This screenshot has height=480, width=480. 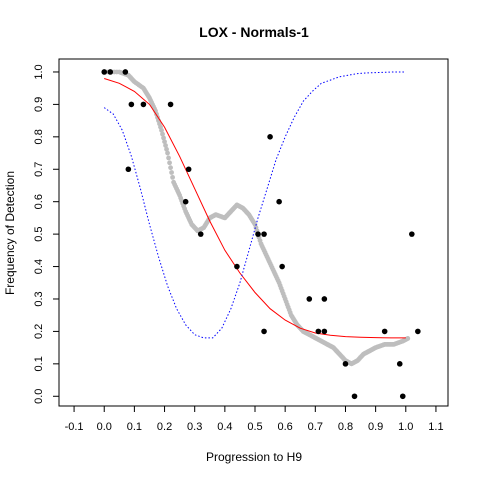 What do you see at coordinates (345, 427) in the screenshot?
I see `x-tick-label: 0.8` at bounding box center [345, 427].